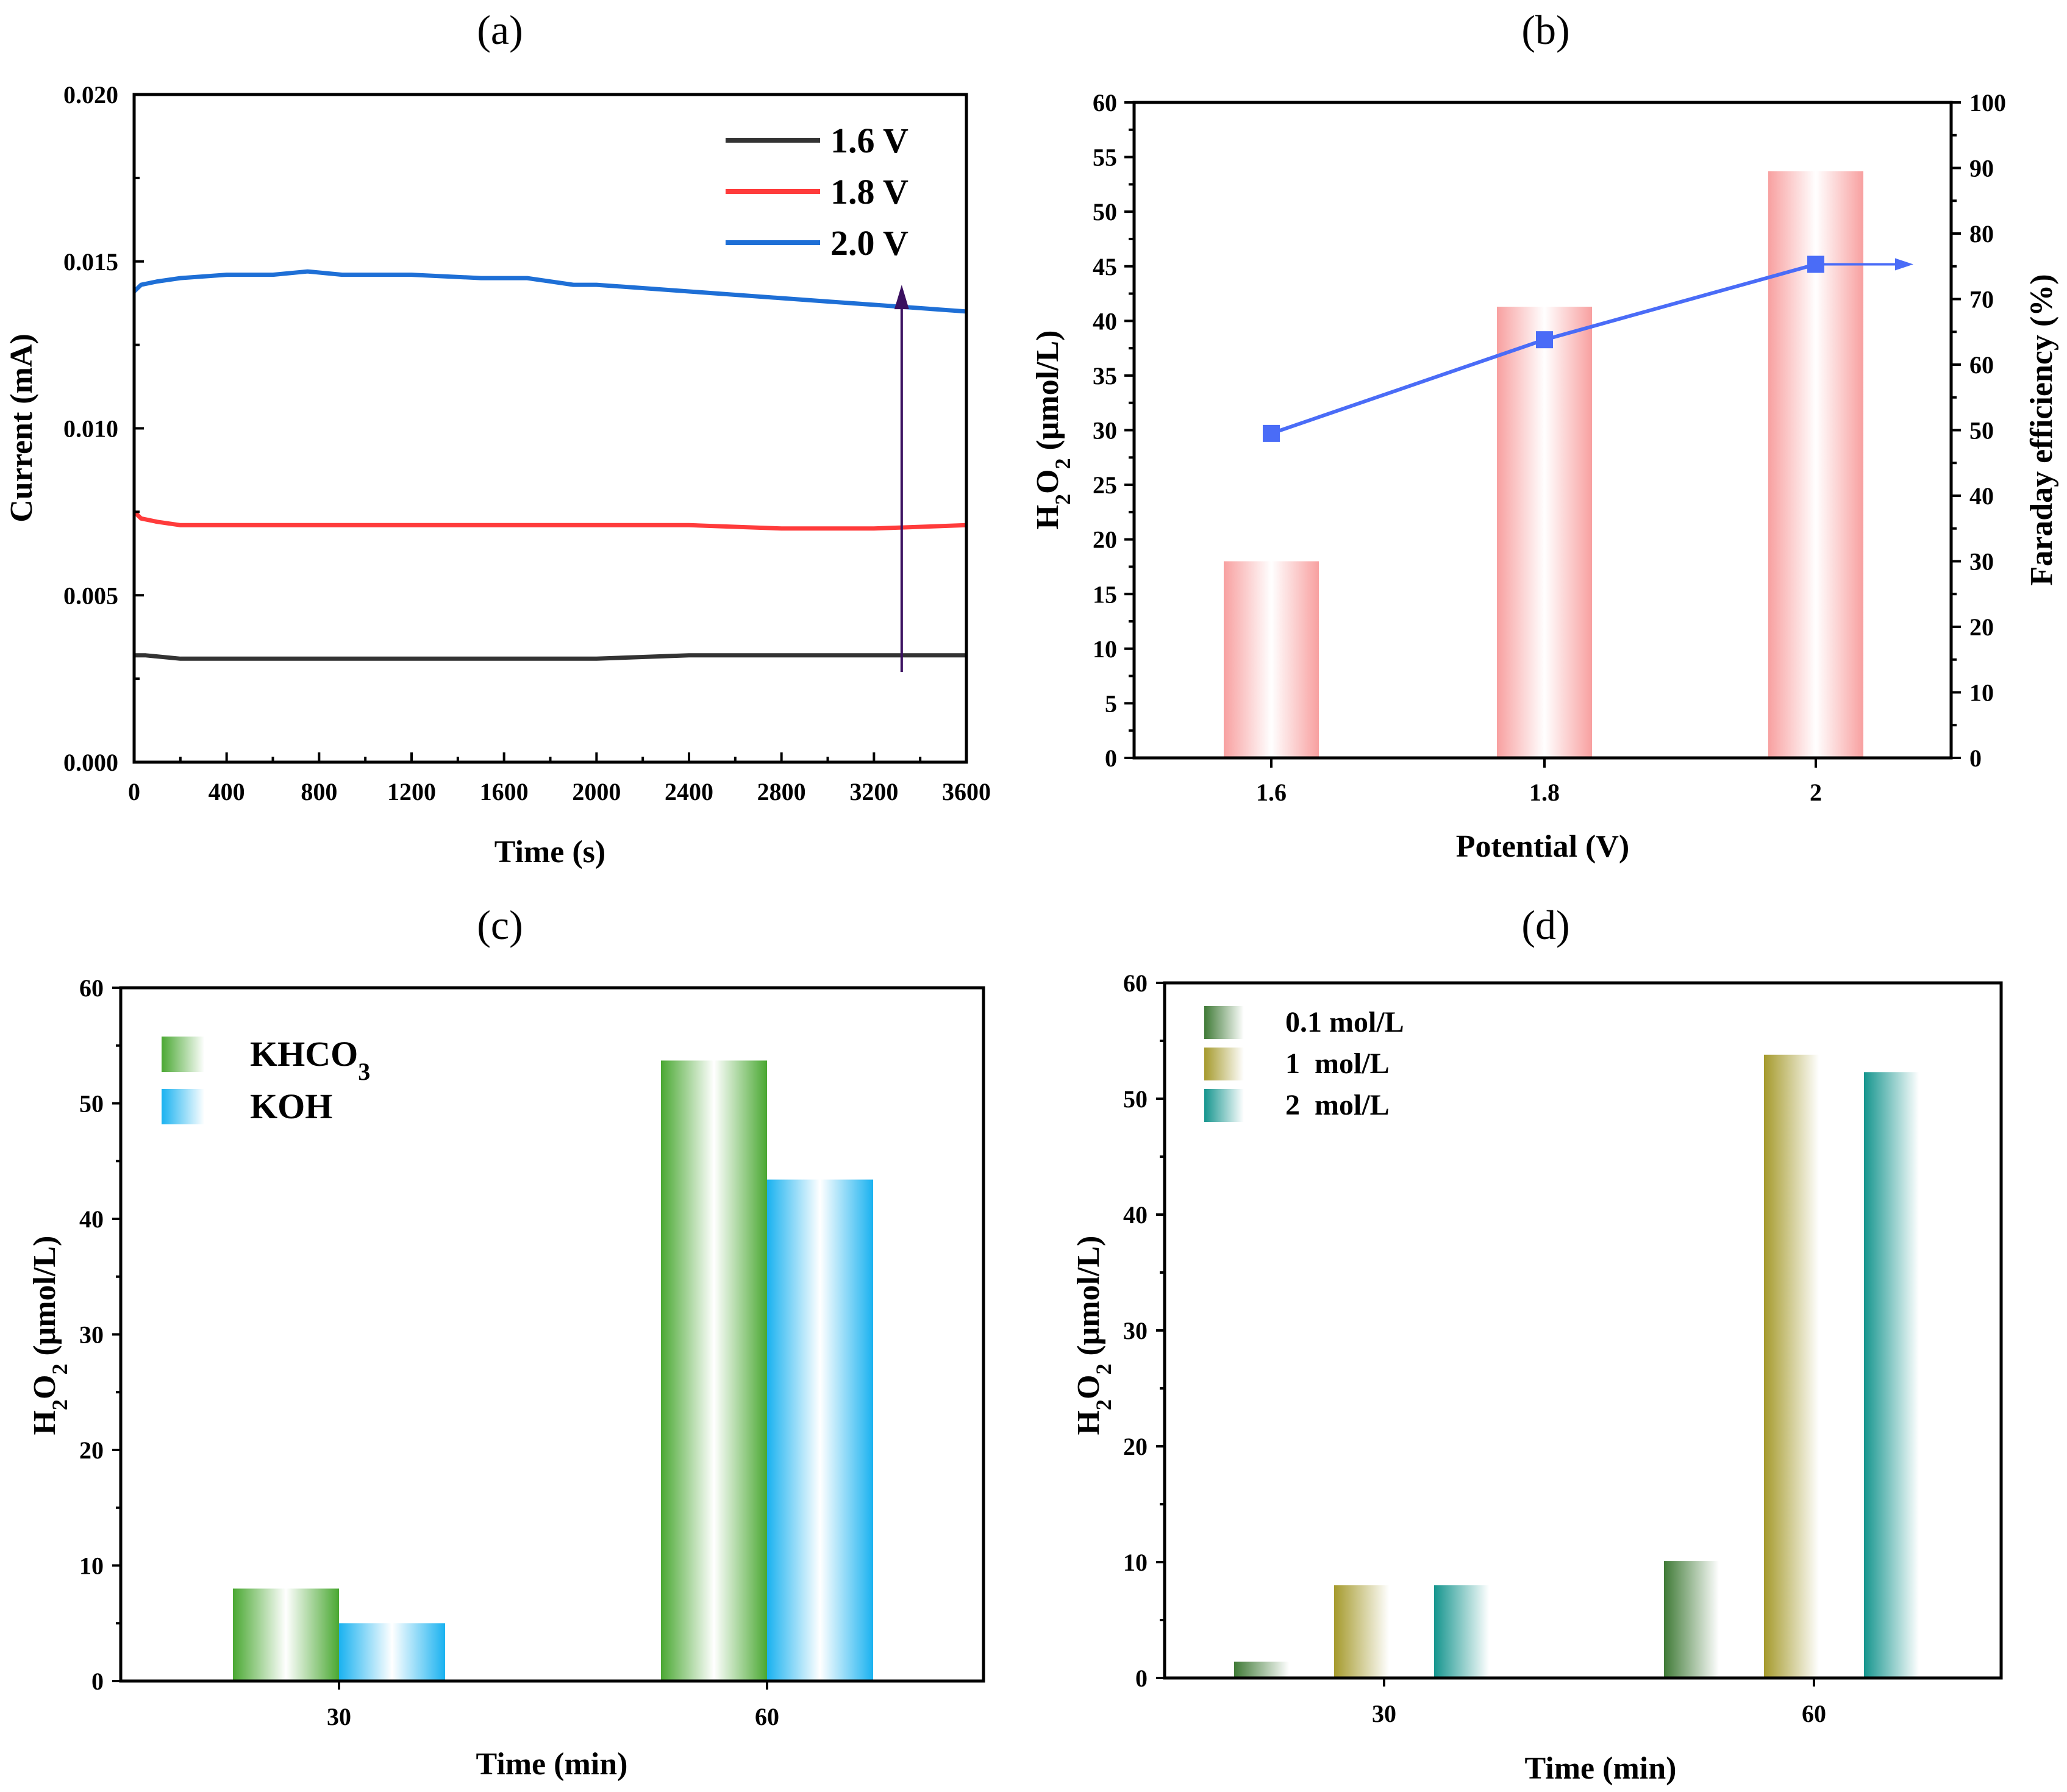 This screenshot has height=1792, width=2067. What do you see at coordinates (901, 297) in the screenshot?
I see `annotation-arrow-head` at bounding box center [901, 297].